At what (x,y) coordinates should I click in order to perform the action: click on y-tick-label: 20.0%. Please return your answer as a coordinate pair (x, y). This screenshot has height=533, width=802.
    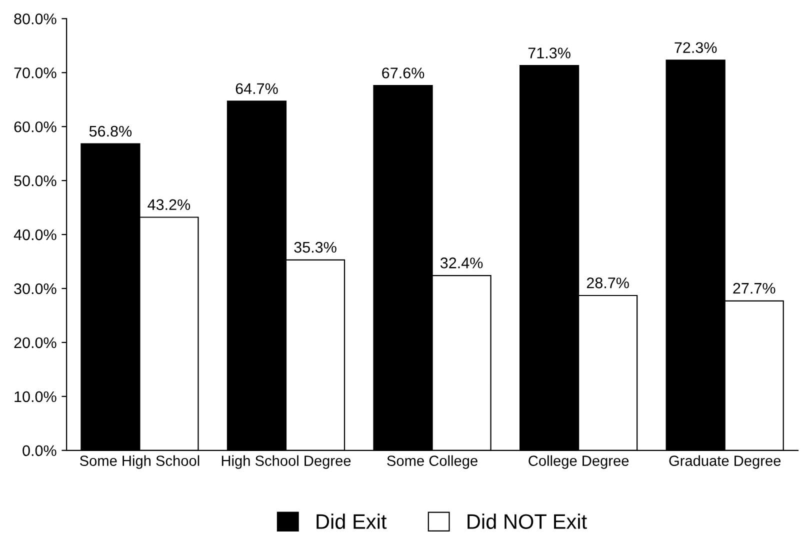
    Looking at the image, I should click on (35, 342).